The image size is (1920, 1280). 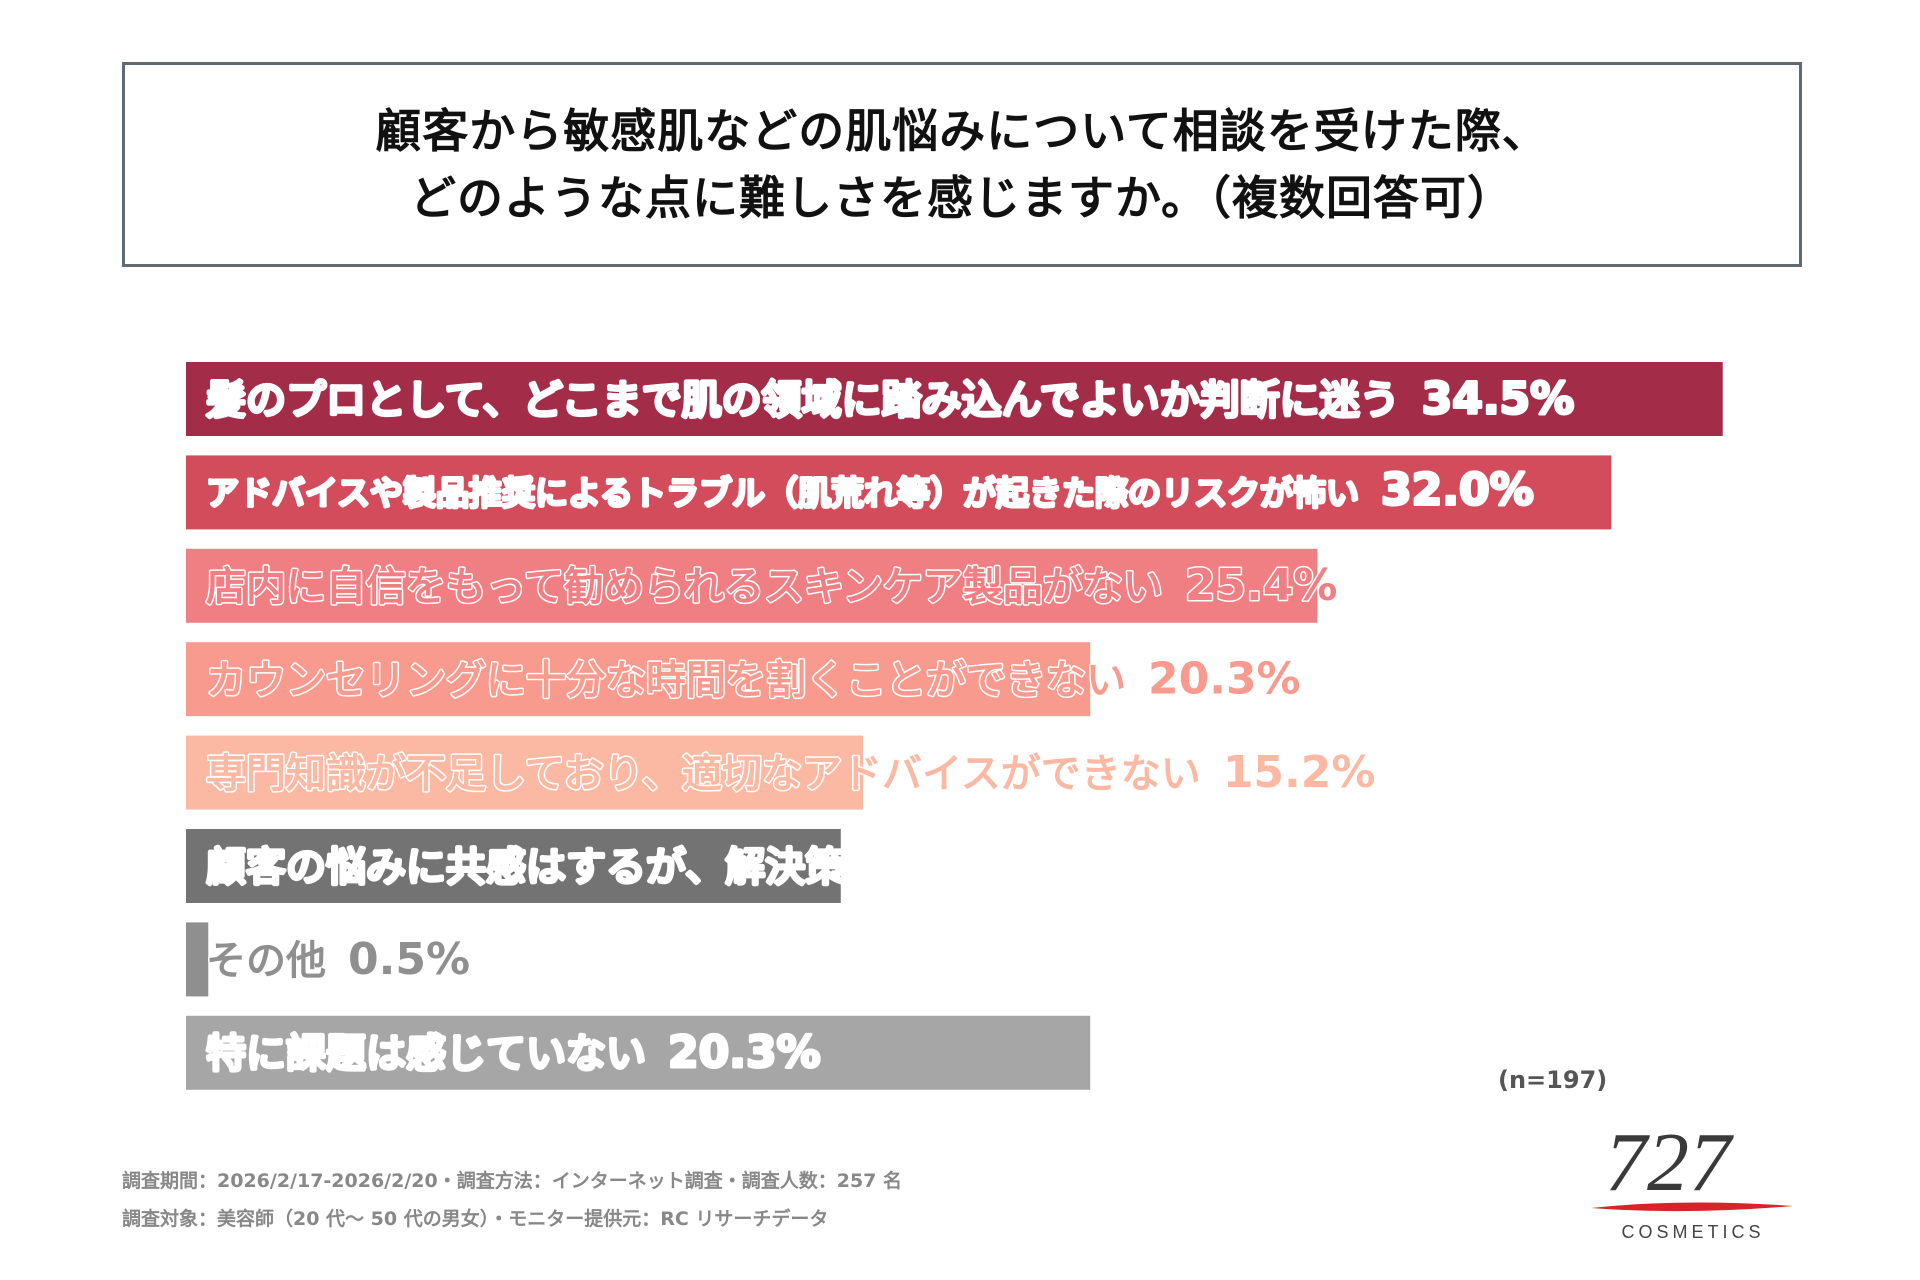 I want to click on title-line-1: 顧客から敏感肌などの肌悩みについて相談を受けた際、, so click(x=962, y=130).